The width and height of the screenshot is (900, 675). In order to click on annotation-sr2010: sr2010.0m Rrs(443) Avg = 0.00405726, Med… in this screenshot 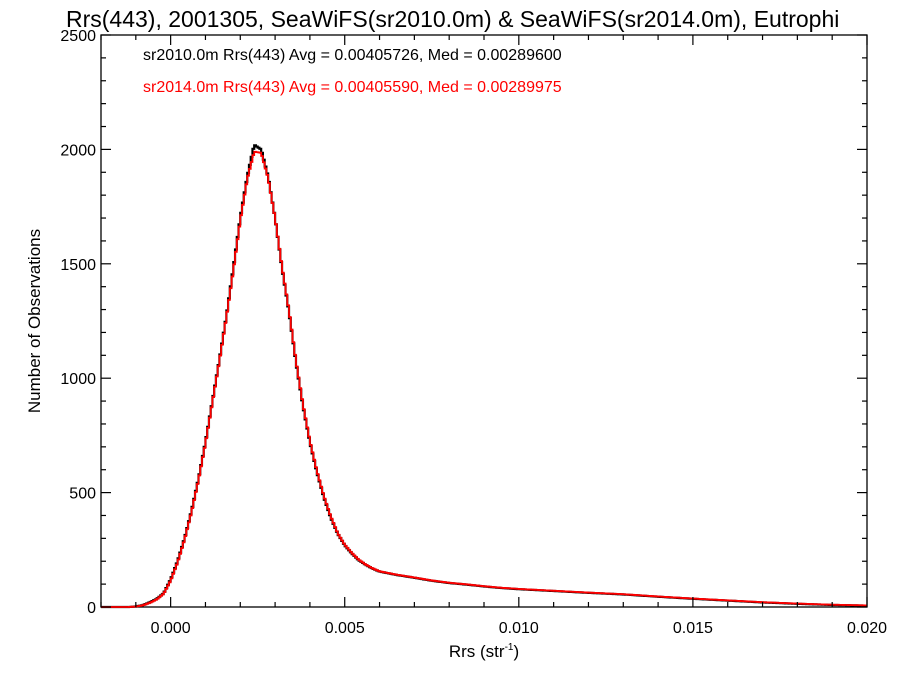, I will do `click(352, 55)`.